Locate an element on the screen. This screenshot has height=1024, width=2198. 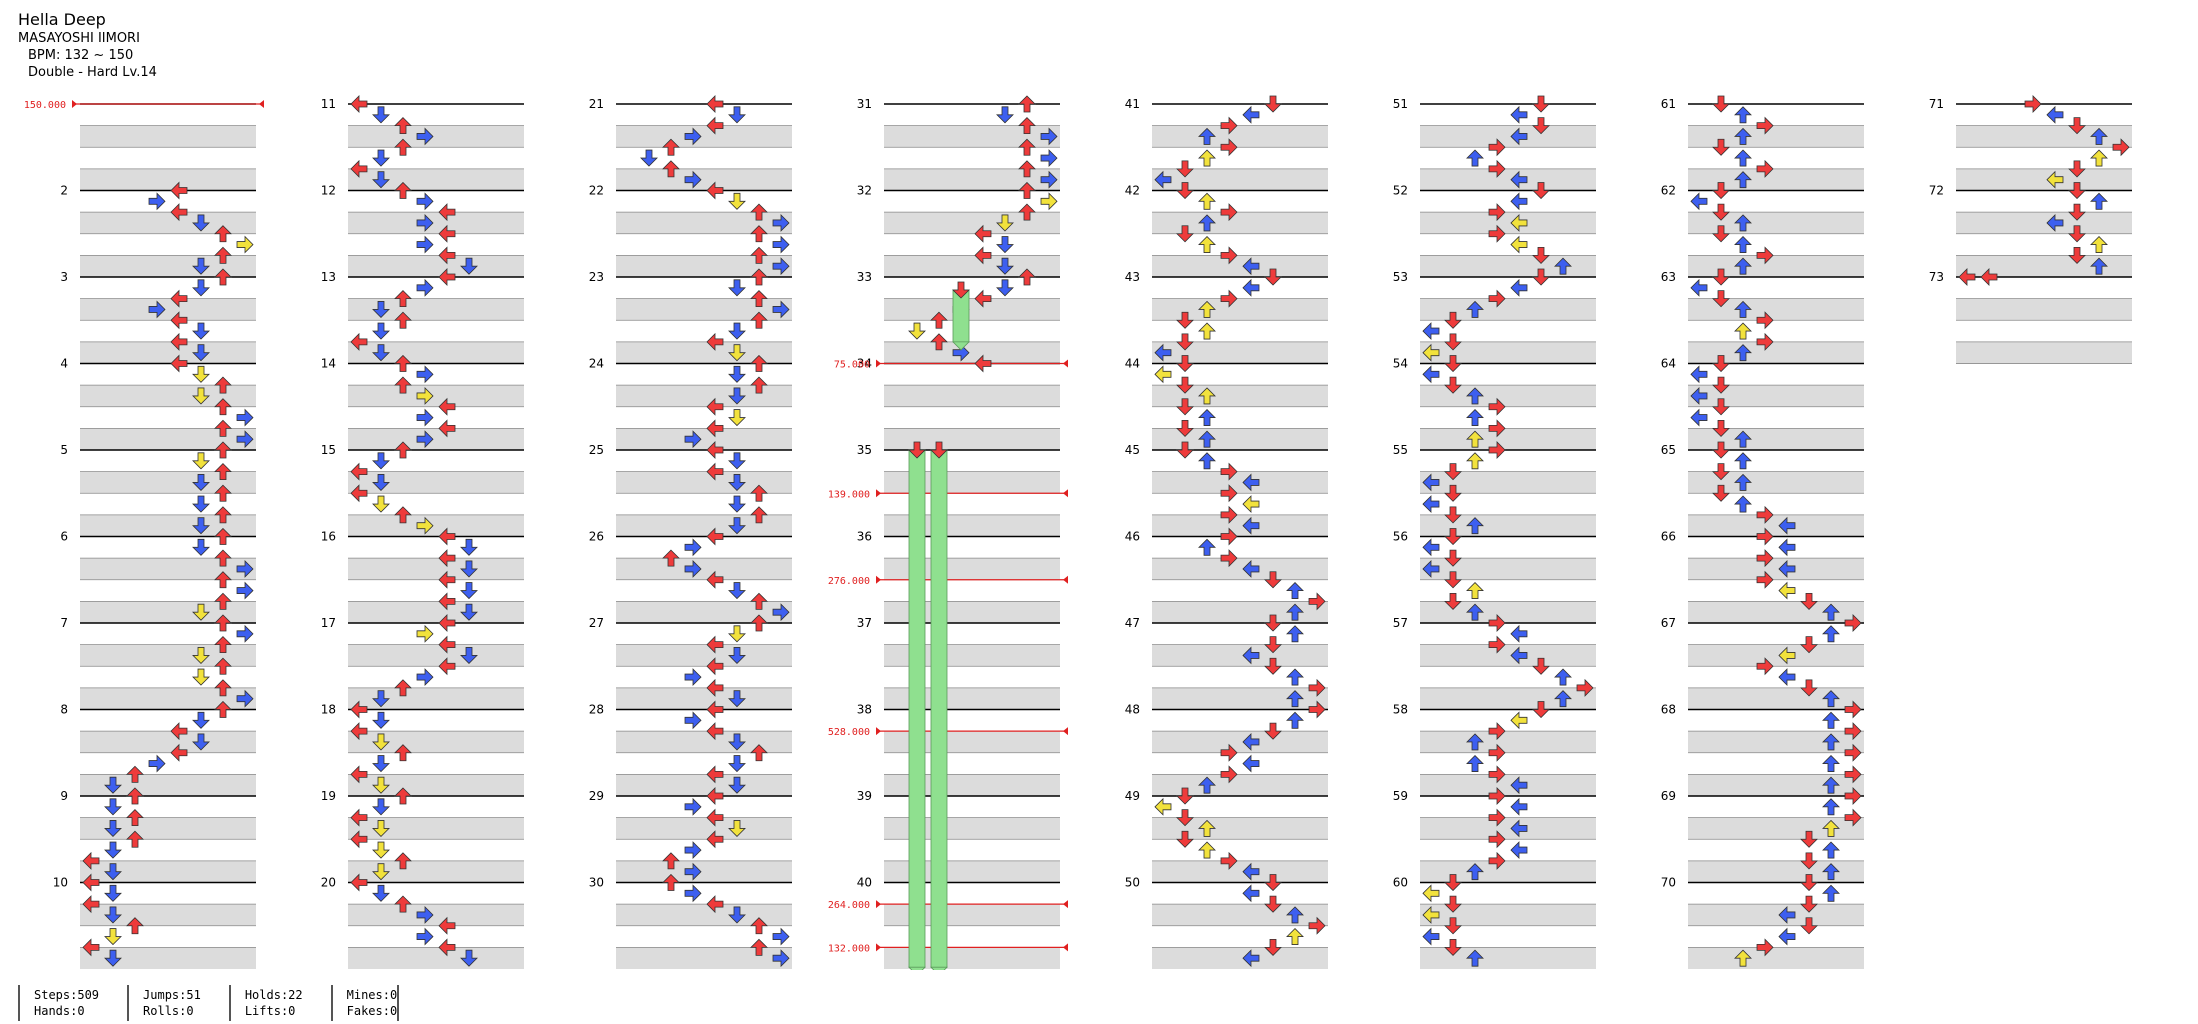
bpm-marker-right is located at coordinates (1065, 493).